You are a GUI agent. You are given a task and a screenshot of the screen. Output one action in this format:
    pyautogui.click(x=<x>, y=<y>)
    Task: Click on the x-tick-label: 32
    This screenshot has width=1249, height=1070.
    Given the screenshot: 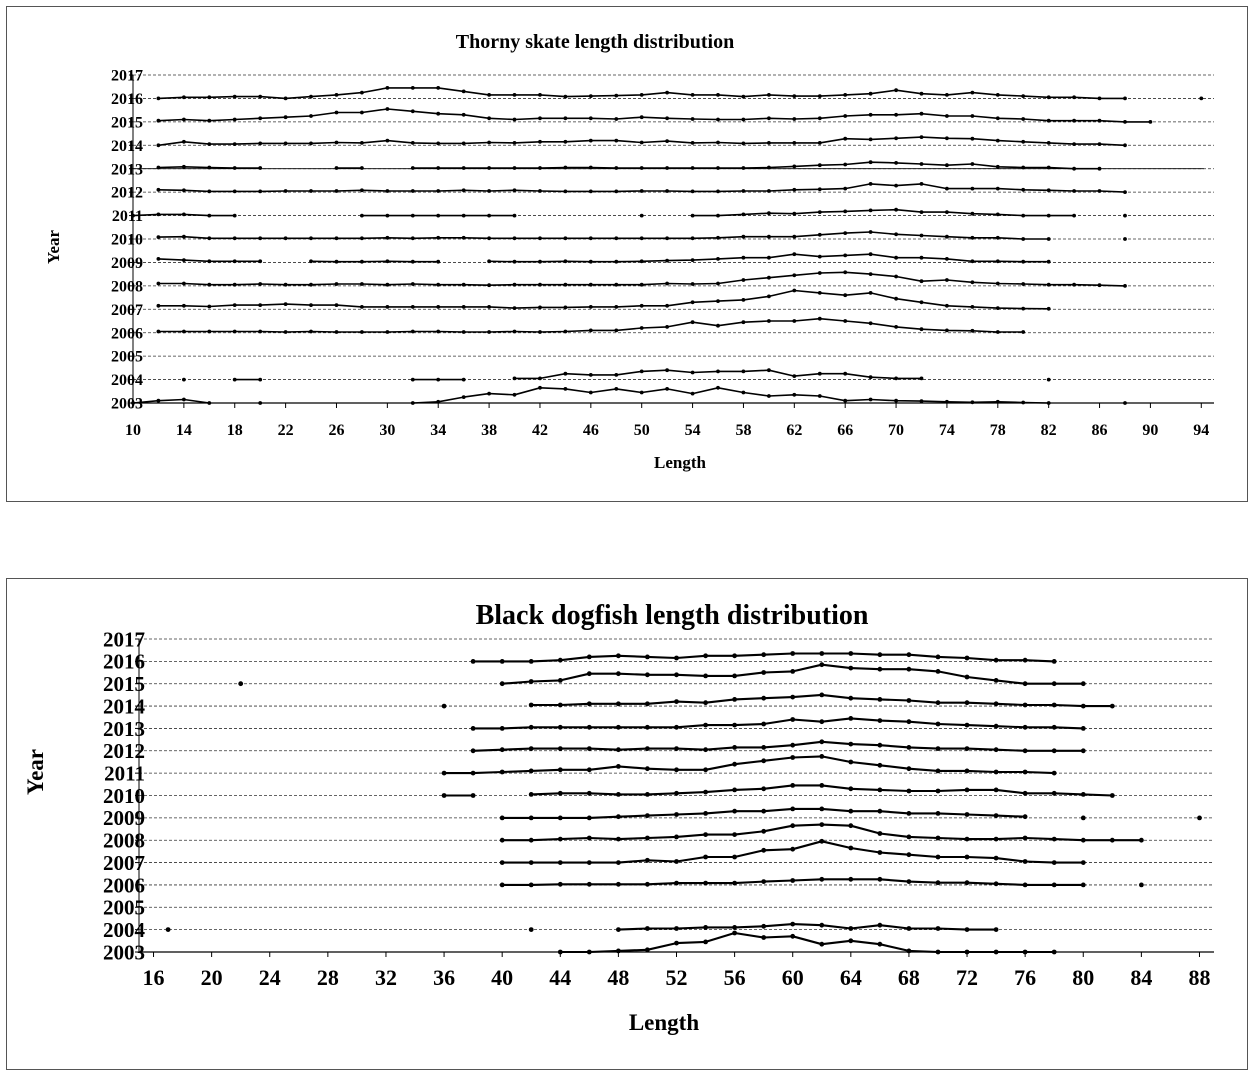 What is the action you would take?
    pyautogui.click(x=386, y=977)
    